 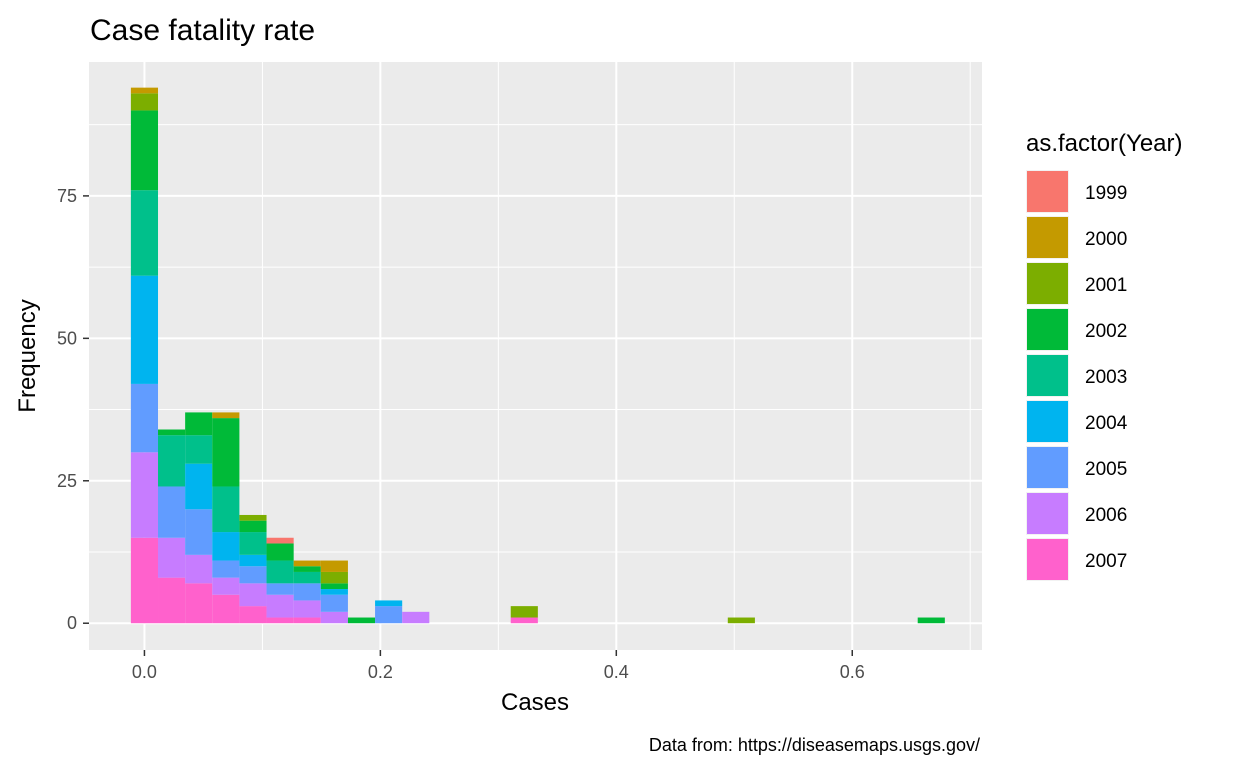 I want to click on x-tick-label: 0.4, so click(x=616, y=672).